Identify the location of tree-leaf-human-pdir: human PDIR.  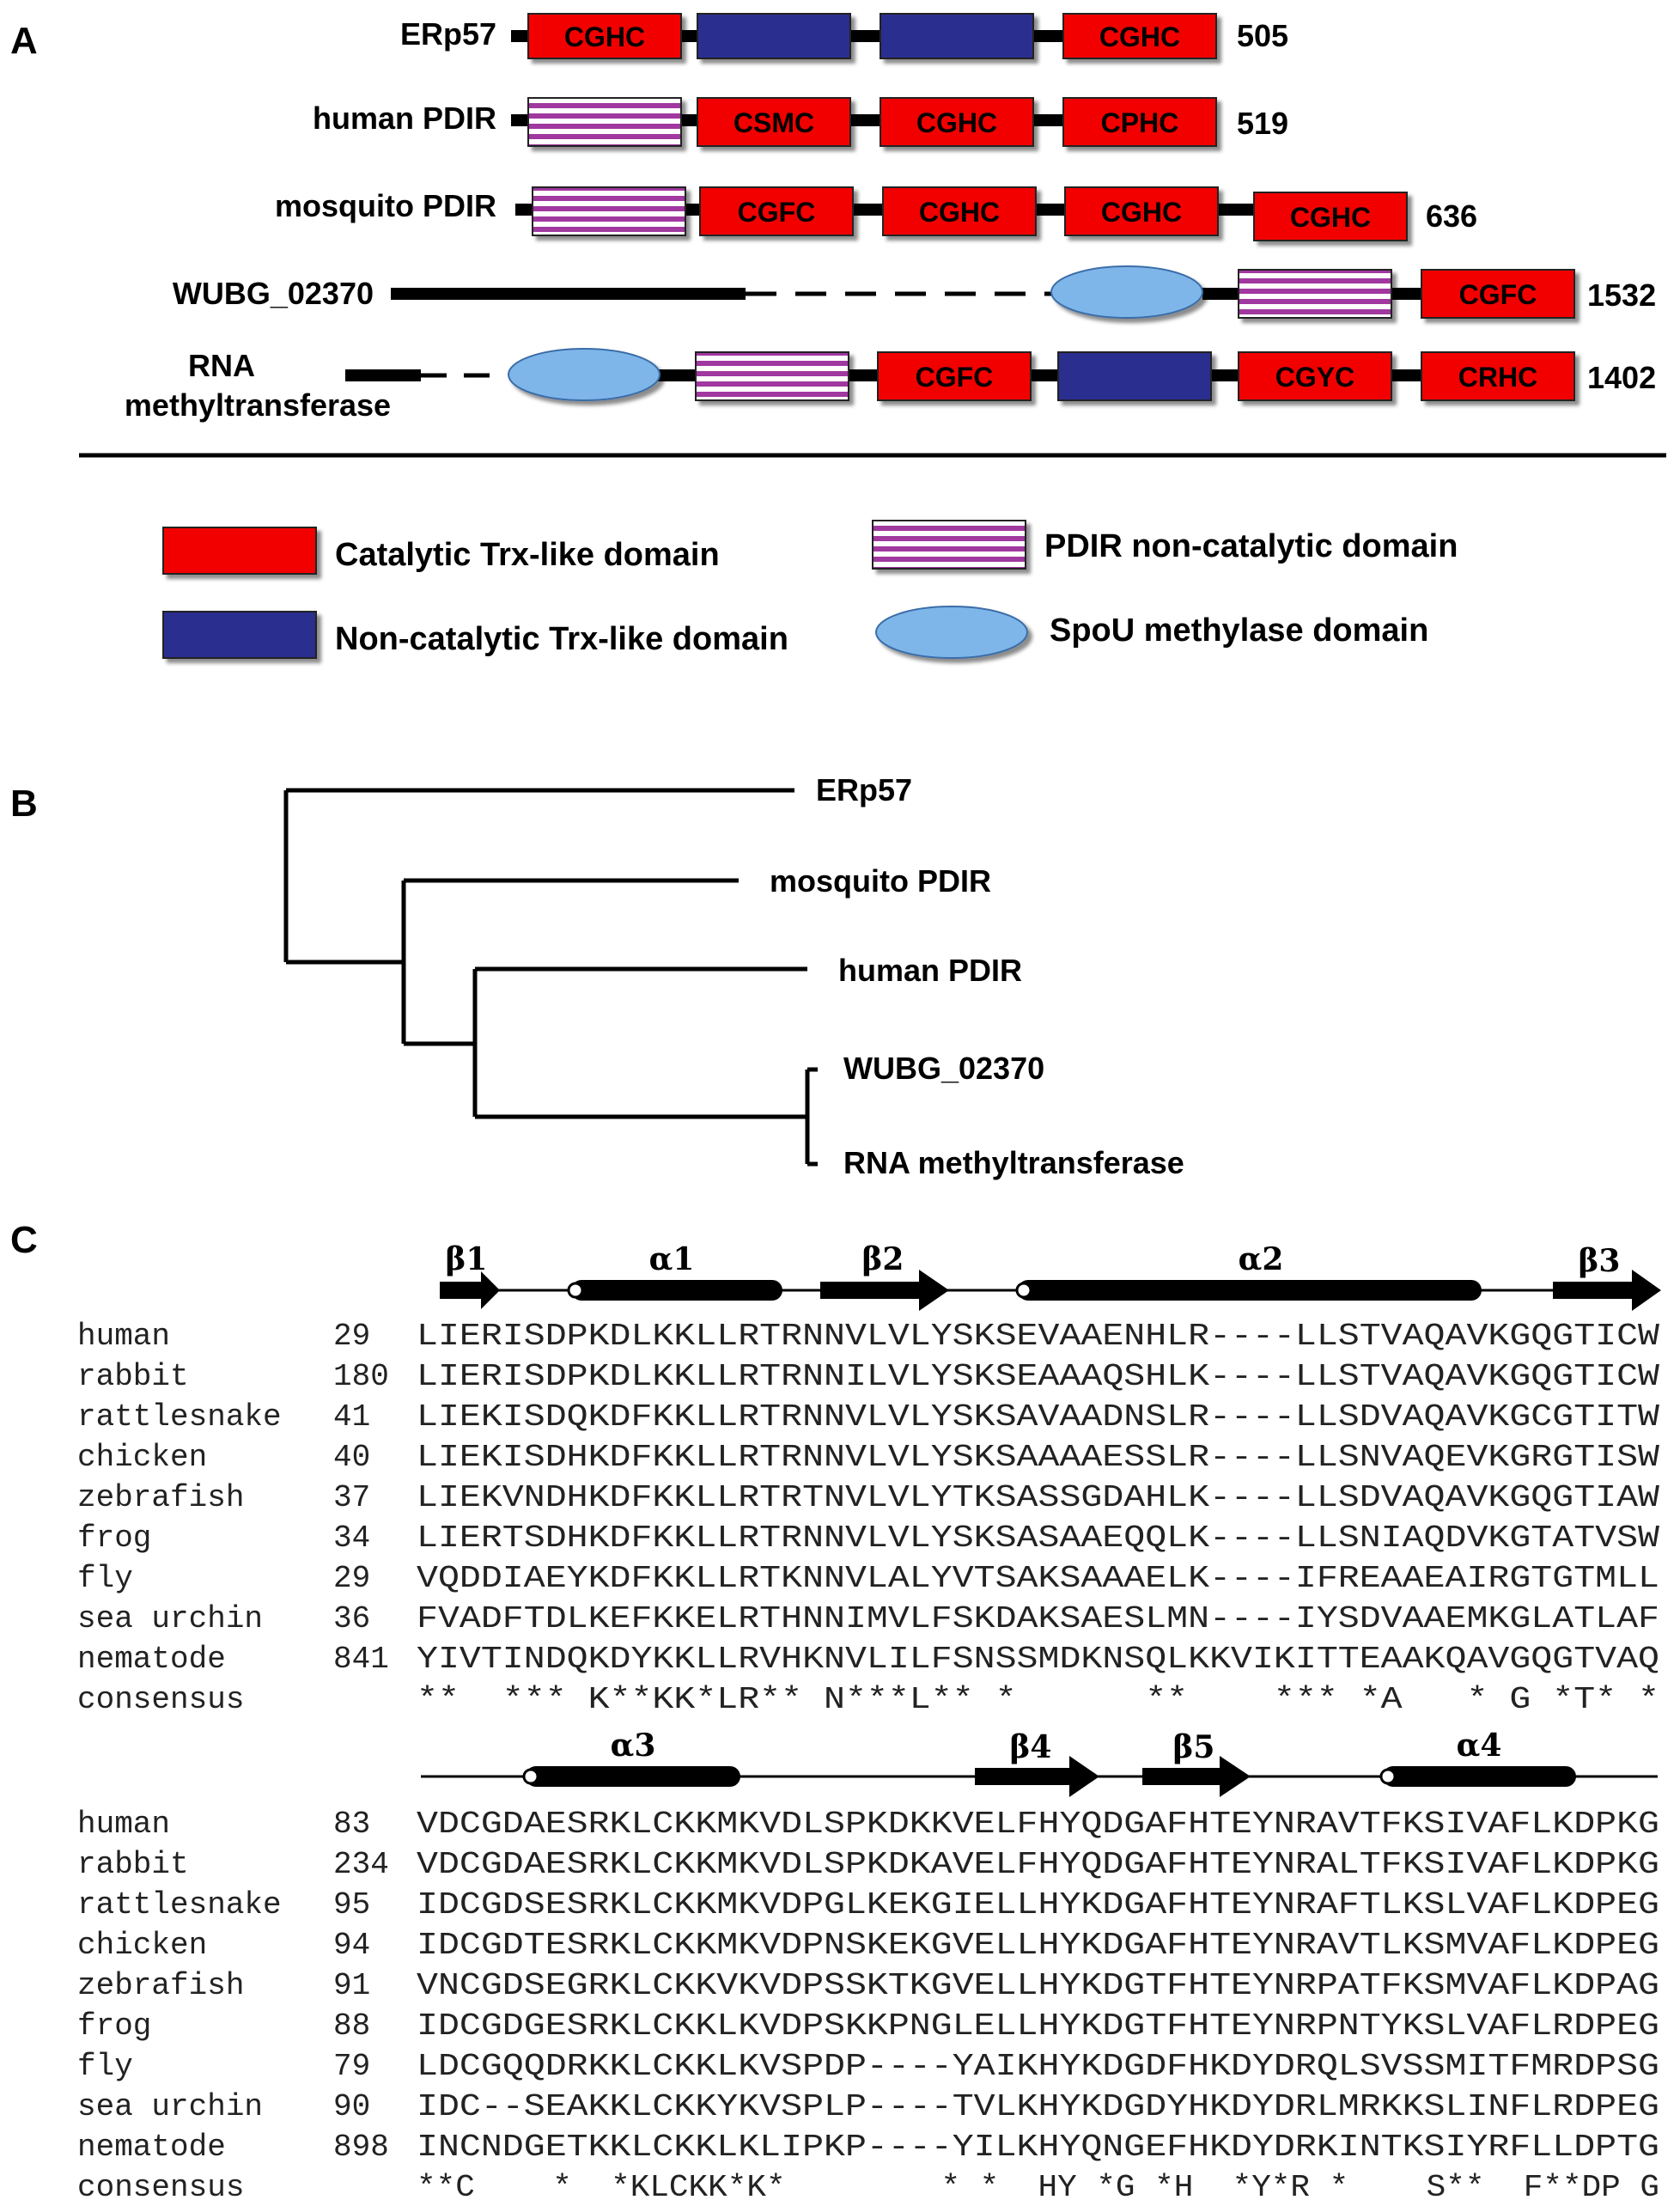
(930, 970).